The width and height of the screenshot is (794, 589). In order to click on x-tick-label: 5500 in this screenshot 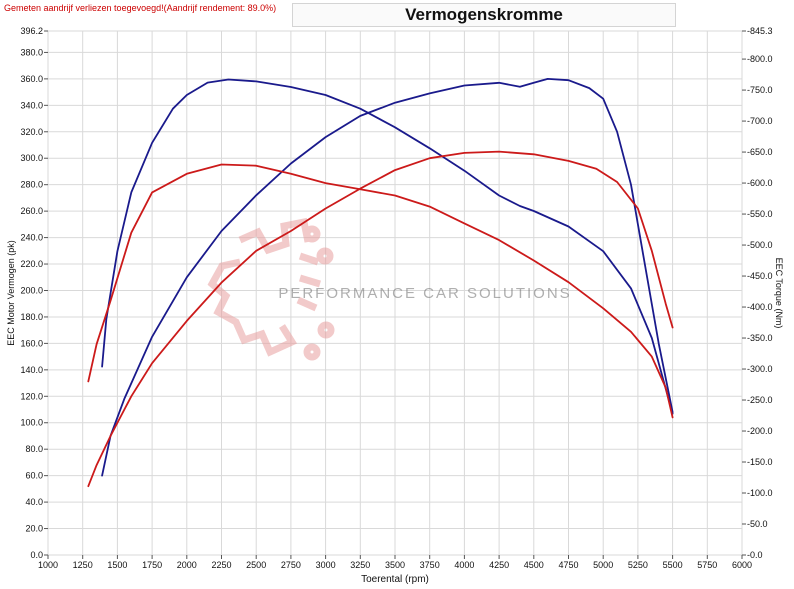, I will do `click(673, 565)`.